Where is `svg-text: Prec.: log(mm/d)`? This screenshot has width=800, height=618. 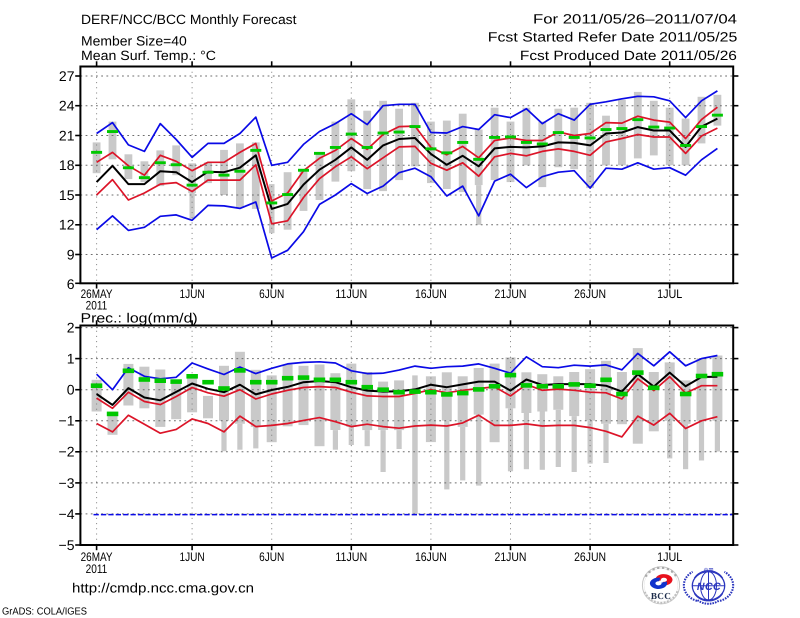 svg-text: Prec.: log(mm/d) is located at coordinates (139, 317).